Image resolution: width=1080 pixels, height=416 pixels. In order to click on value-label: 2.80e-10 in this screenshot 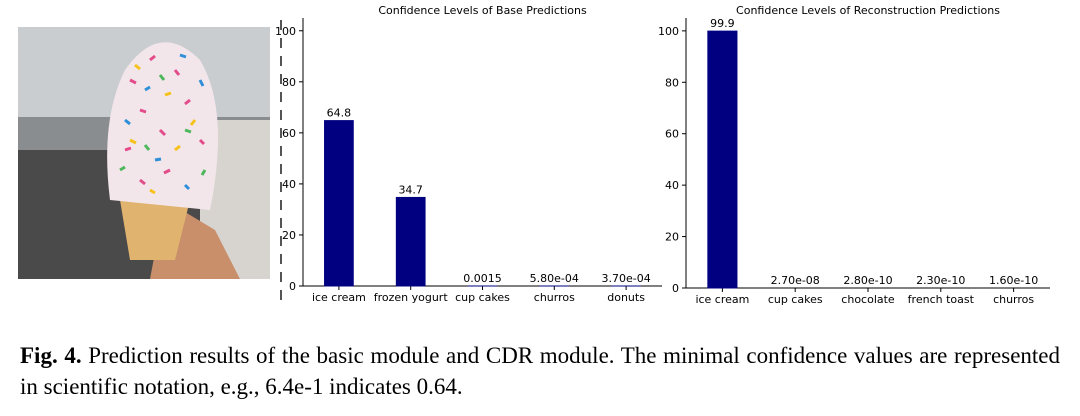, I will do `click(867, 280)`.